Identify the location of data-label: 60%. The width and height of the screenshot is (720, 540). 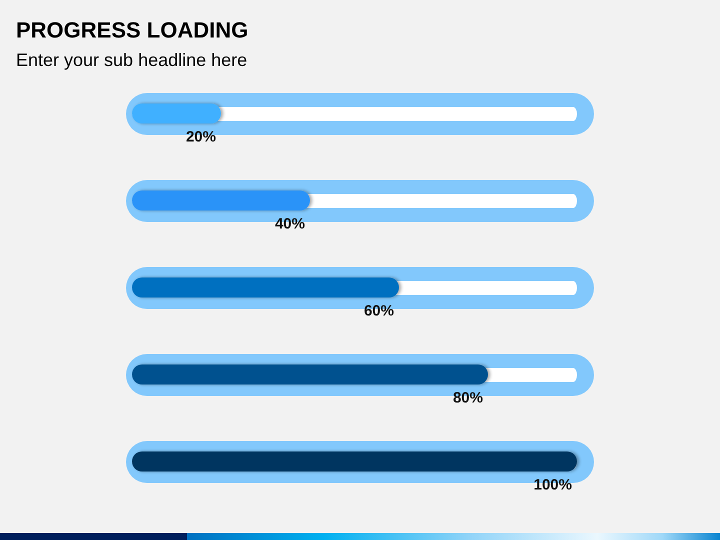
(379, 311).